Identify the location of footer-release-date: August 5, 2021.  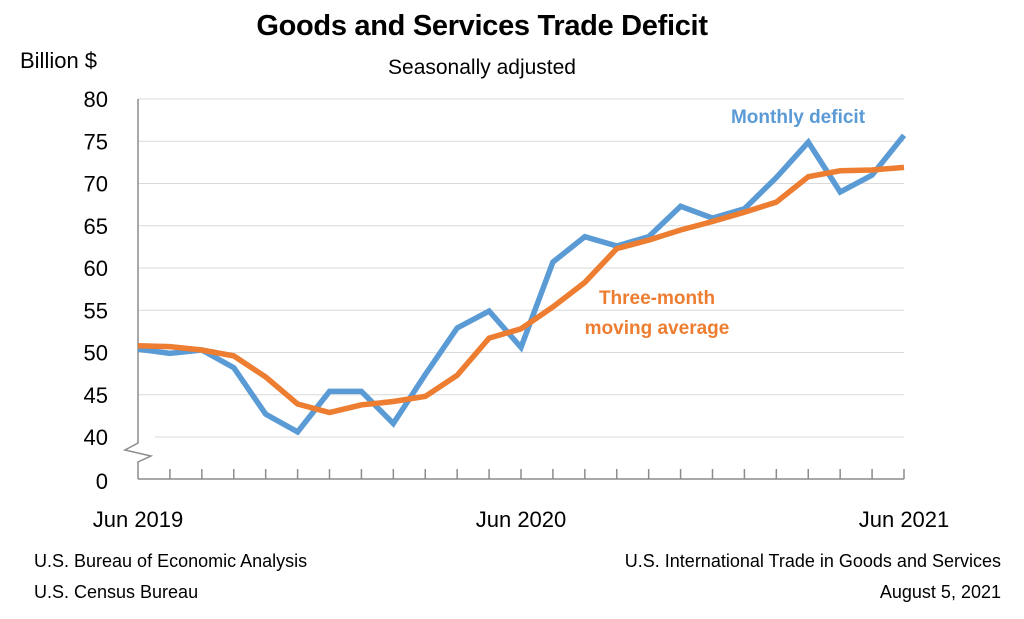
(940, 592).